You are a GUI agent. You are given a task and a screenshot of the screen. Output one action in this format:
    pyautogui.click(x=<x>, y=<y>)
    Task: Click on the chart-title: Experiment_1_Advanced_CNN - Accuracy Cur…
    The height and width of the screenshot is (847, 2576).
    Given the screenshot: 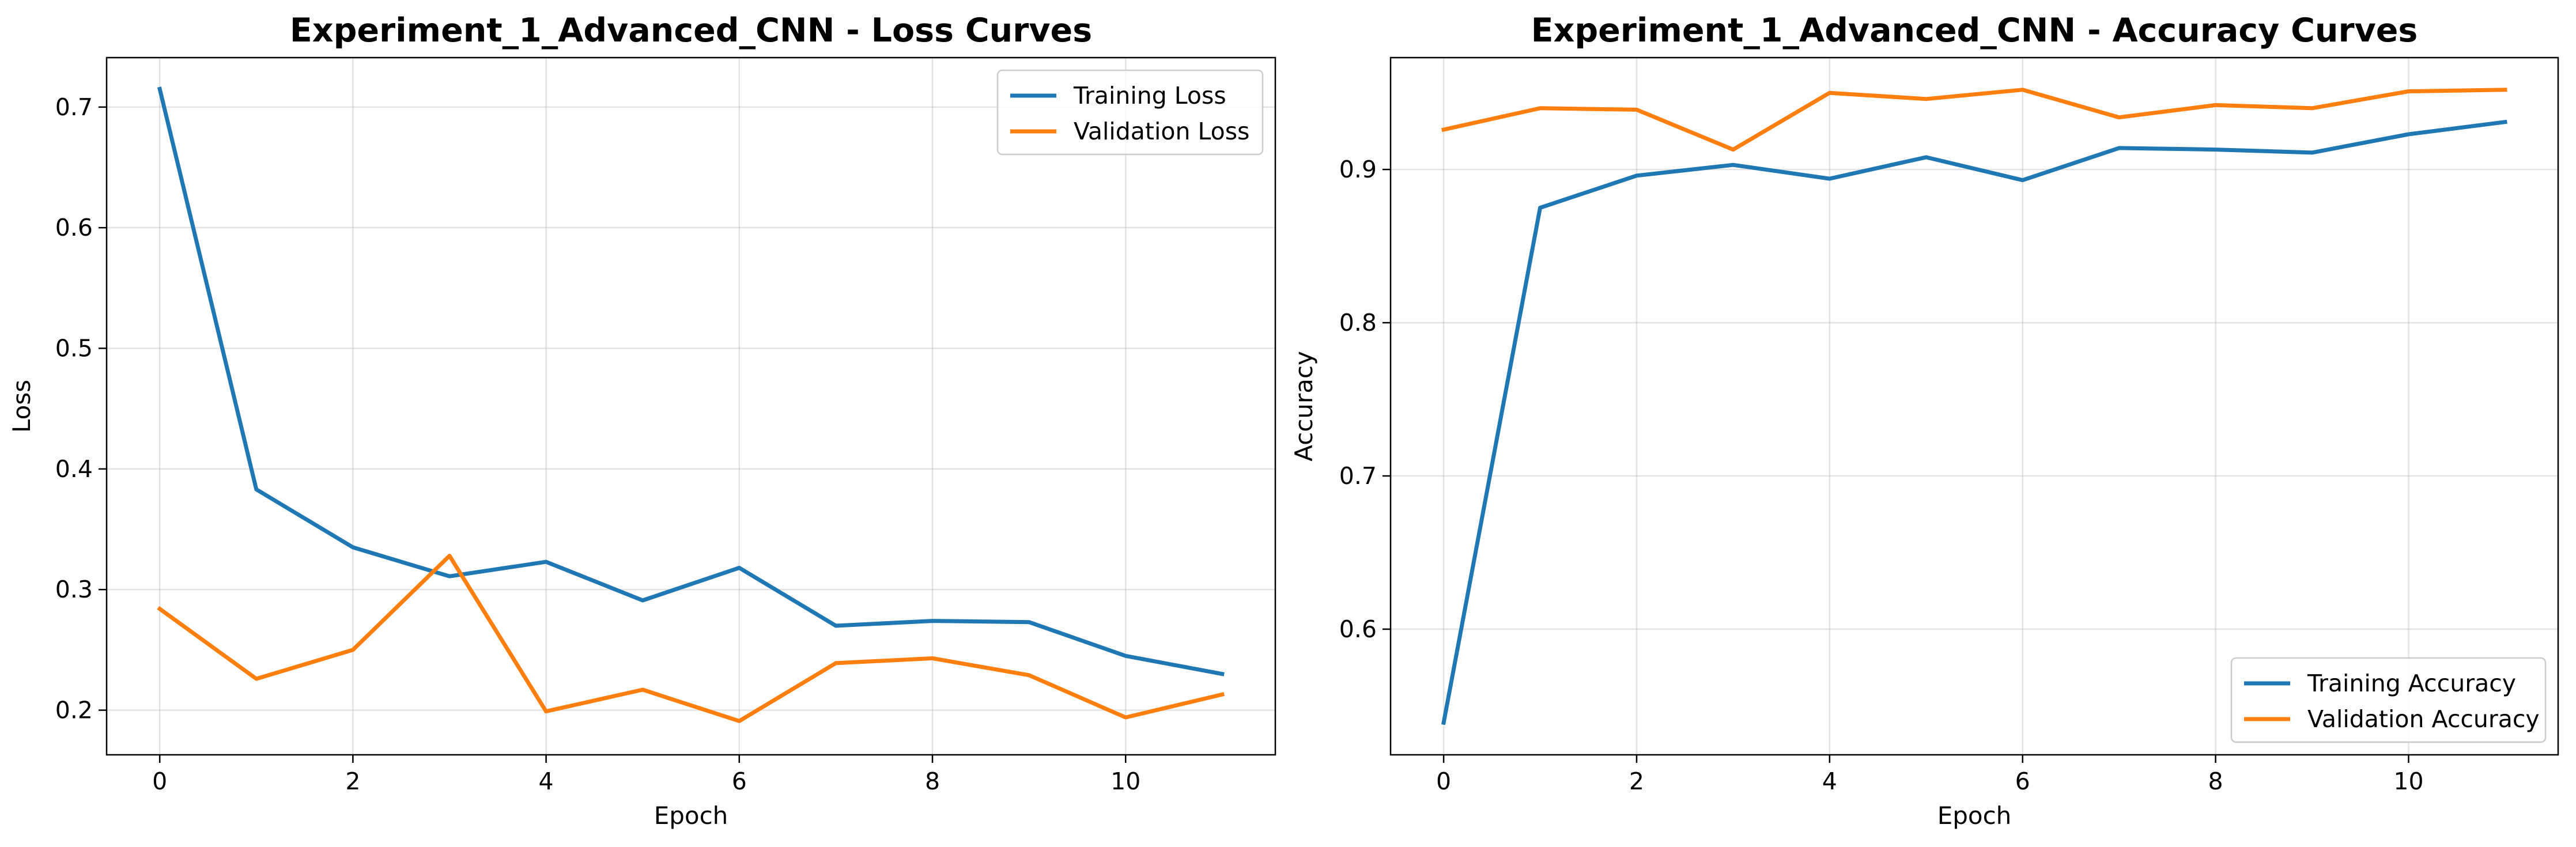 What is the action you would take?
    pyautogui.click(x=1975, y=31)
    